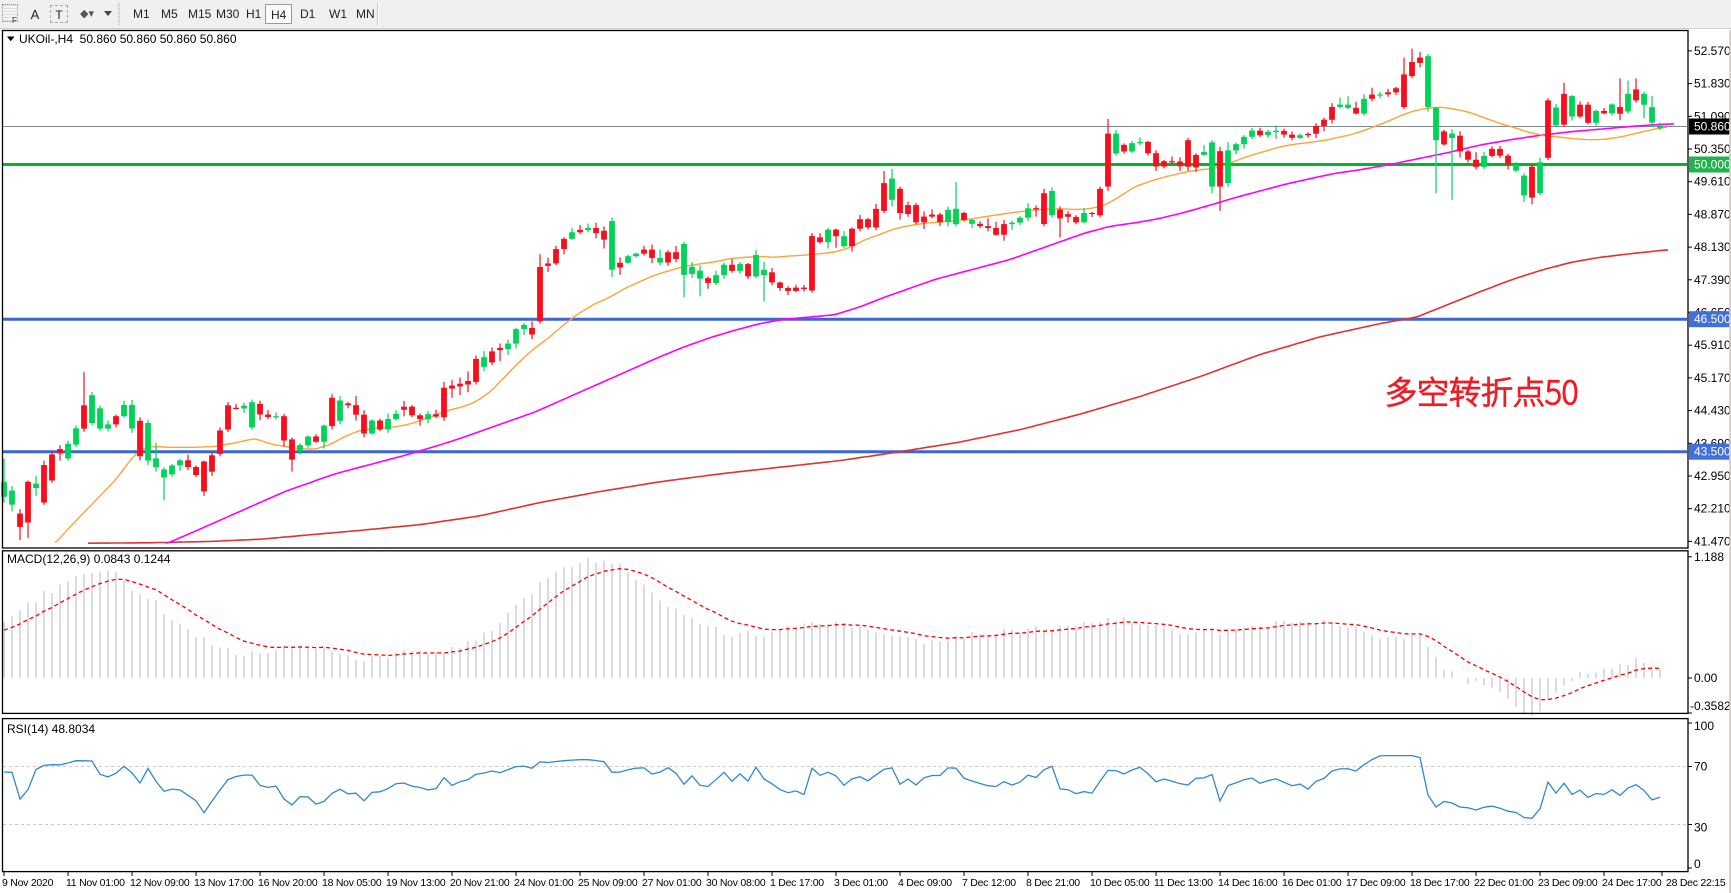 The width and height of the screenshot is (1731, 893). What do you see at coordinates (128, 39) in the screenshot?
I see `svg-text:UKOil-,H4 50.860 50.860 50.86: UKOil-,H4 50.860 50.860 50.860 50.860` at bounding box center [128, 39].